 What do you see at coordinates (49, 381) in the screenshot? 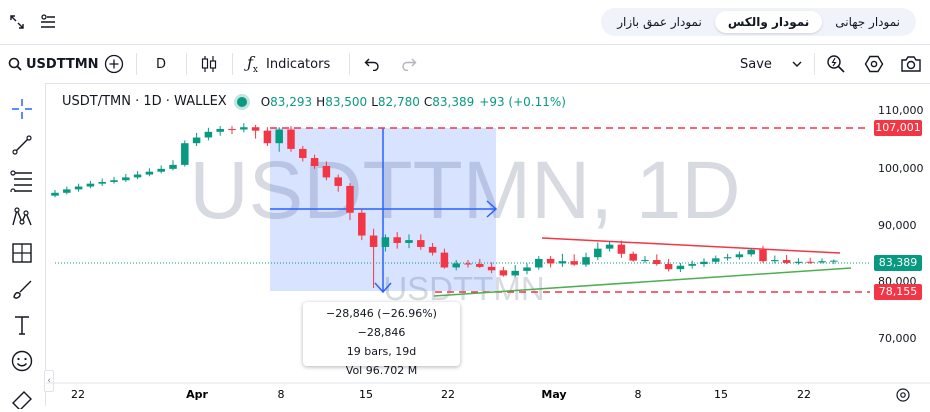
I see `toolbar-collapse-handle: ‹` at bounding box center [49, 381].